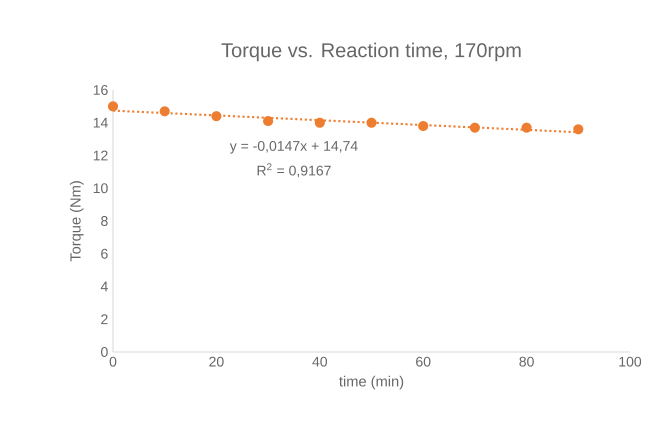 Image resolution: width=662 pixels, height=448 pixels. Describe the element at coordinates (423, 361) in the screenshot. I see `x-tick-label: 60` at that location.